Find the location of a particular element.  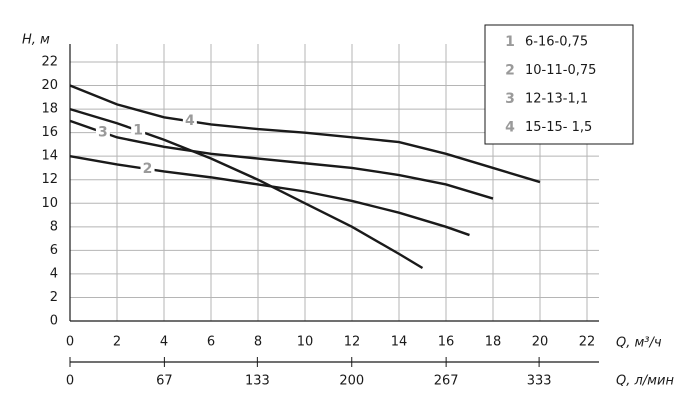

y-tick-label: 16 is located at coordinates (49, 132).